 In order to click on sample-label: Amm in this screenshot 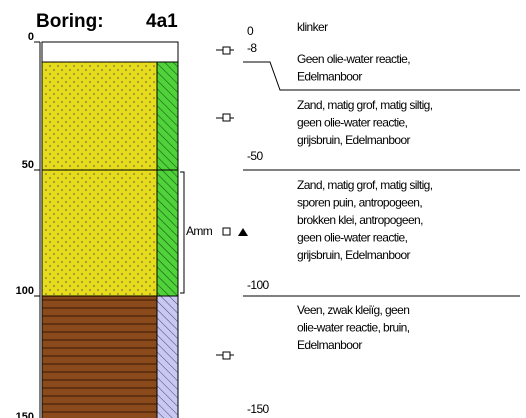, I will do `click(199, 231)`.